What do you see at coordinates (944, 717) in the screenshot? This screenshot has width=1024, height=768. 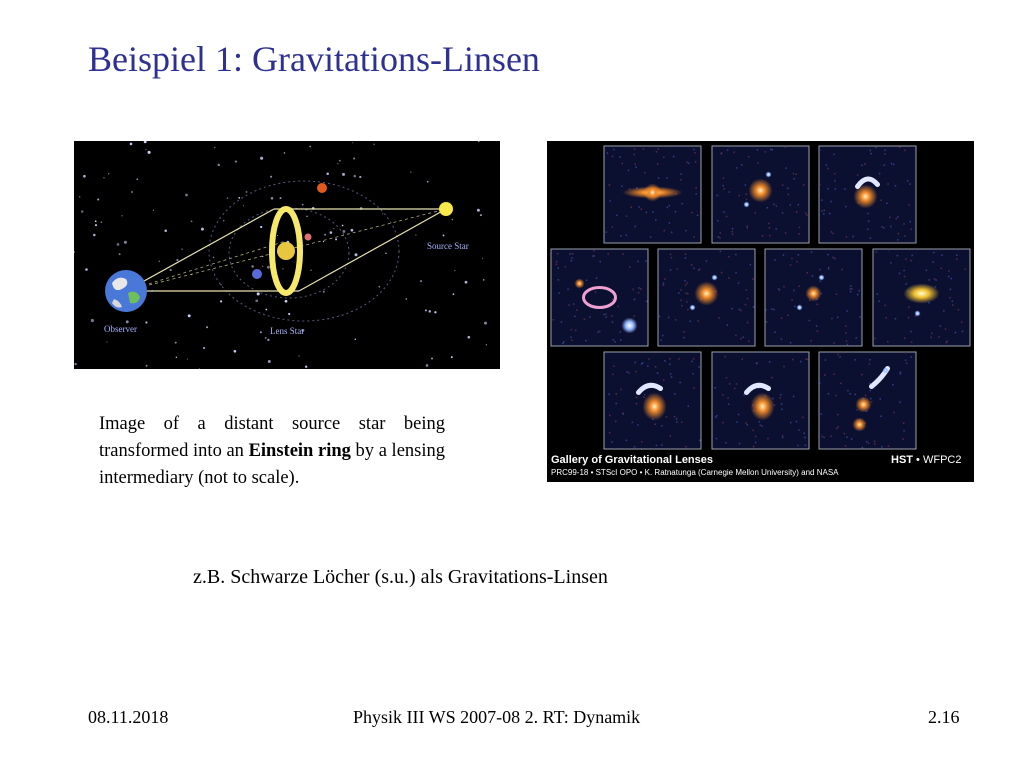 I see `footer-page-number: 2.16` at bounding box center [944, 717].